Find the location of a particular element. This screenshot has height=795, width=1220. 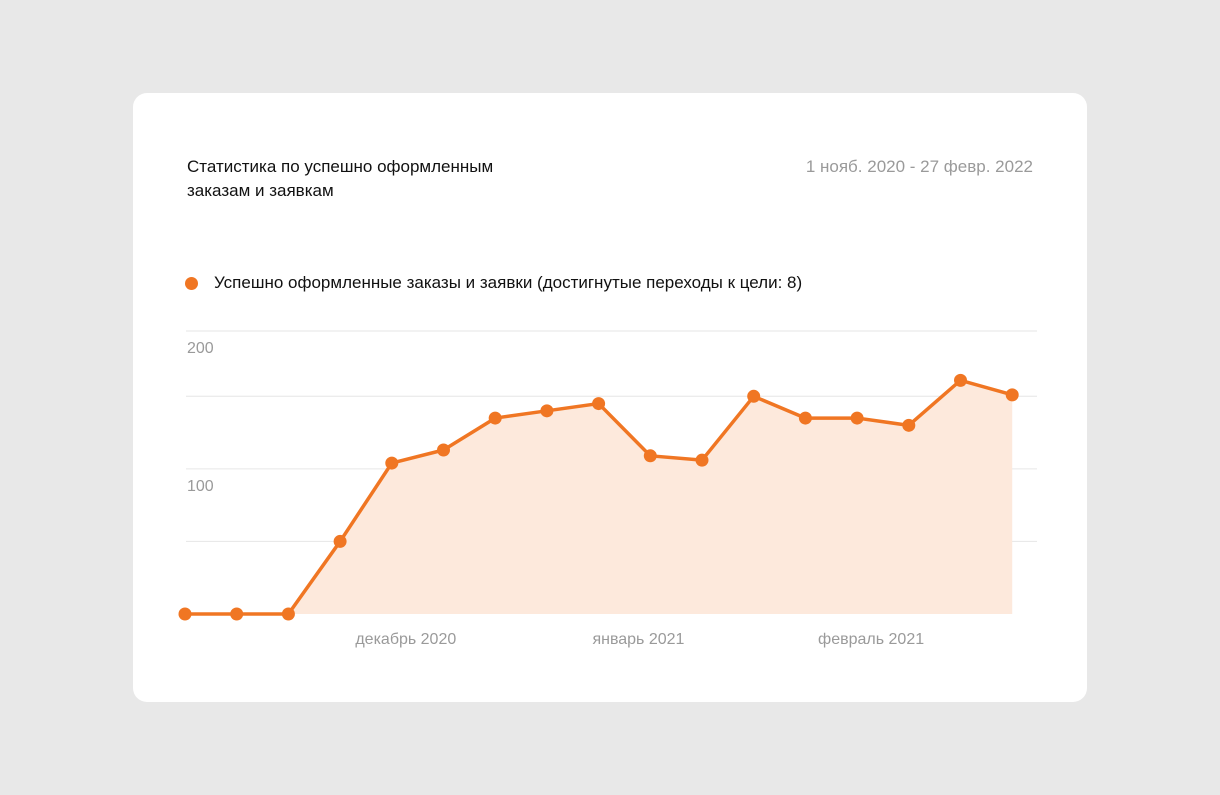

y-tick-label: 100 is located at coordinates (200, 486).